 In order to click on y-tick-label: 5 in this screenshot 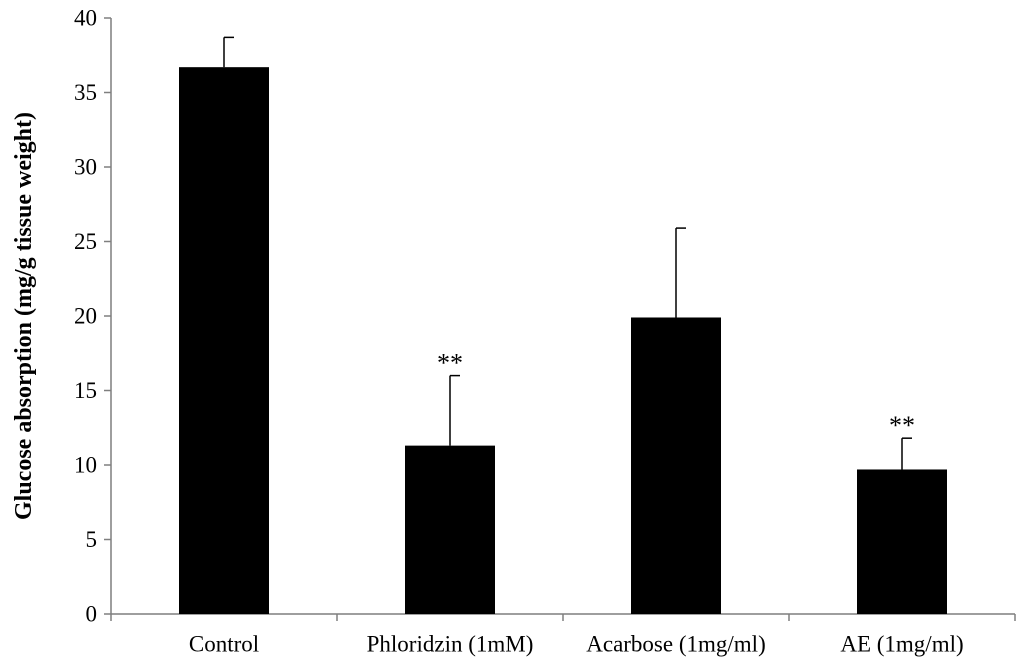, I will do `click(92, 539)`.